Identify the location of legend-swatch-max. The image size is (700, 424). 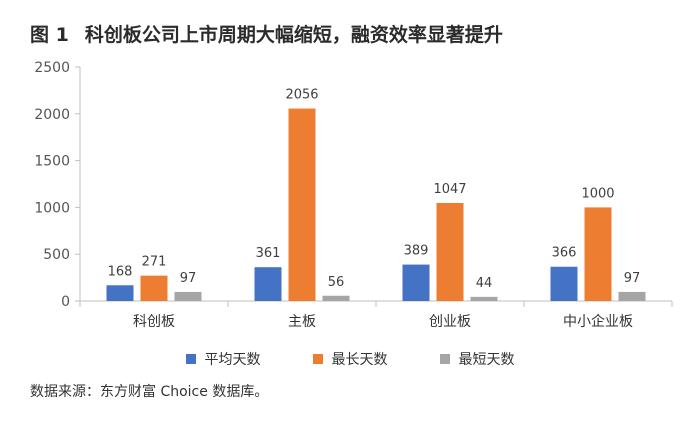
(317, 359).